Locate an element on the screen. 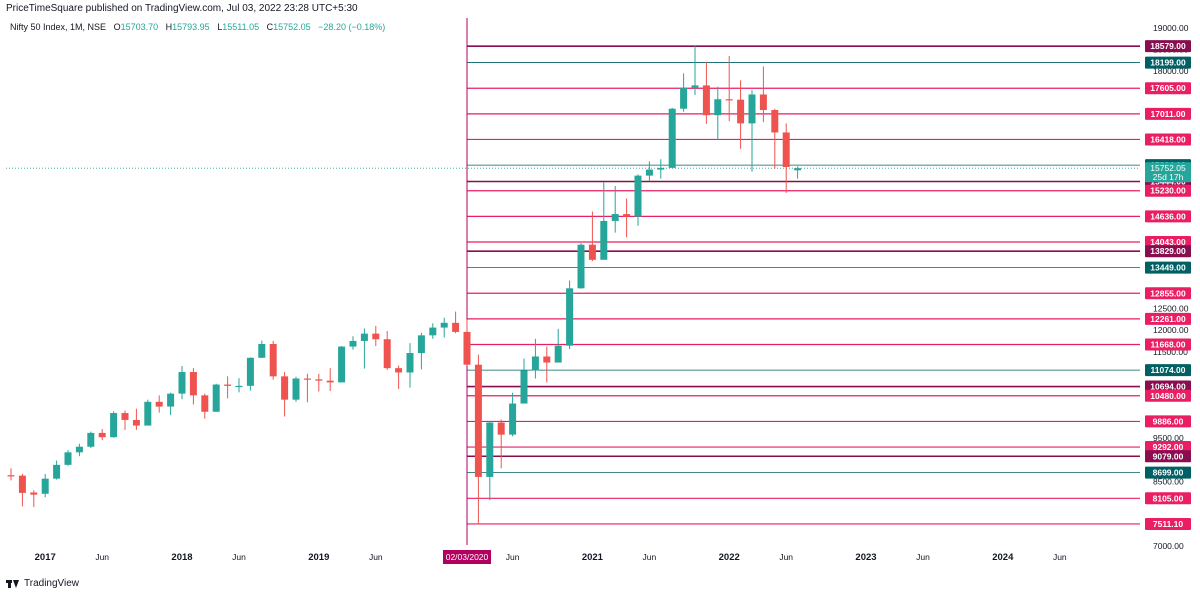  level-badge: 16418.00 is located at coordinates (1168, 139).